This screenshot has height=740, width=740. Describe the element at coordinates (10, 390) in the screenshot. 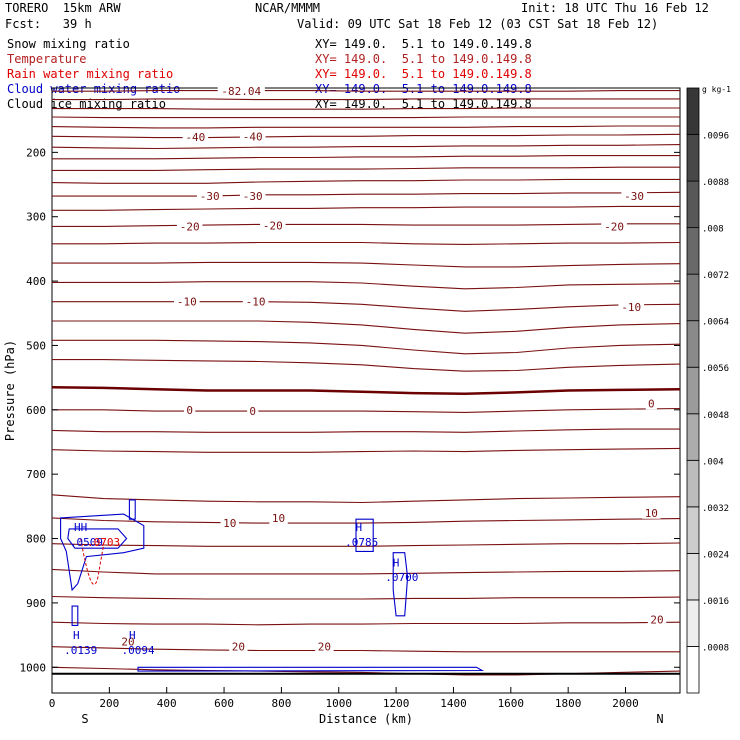

I see `y-axis-label: Pressure (hPa)` at that location.